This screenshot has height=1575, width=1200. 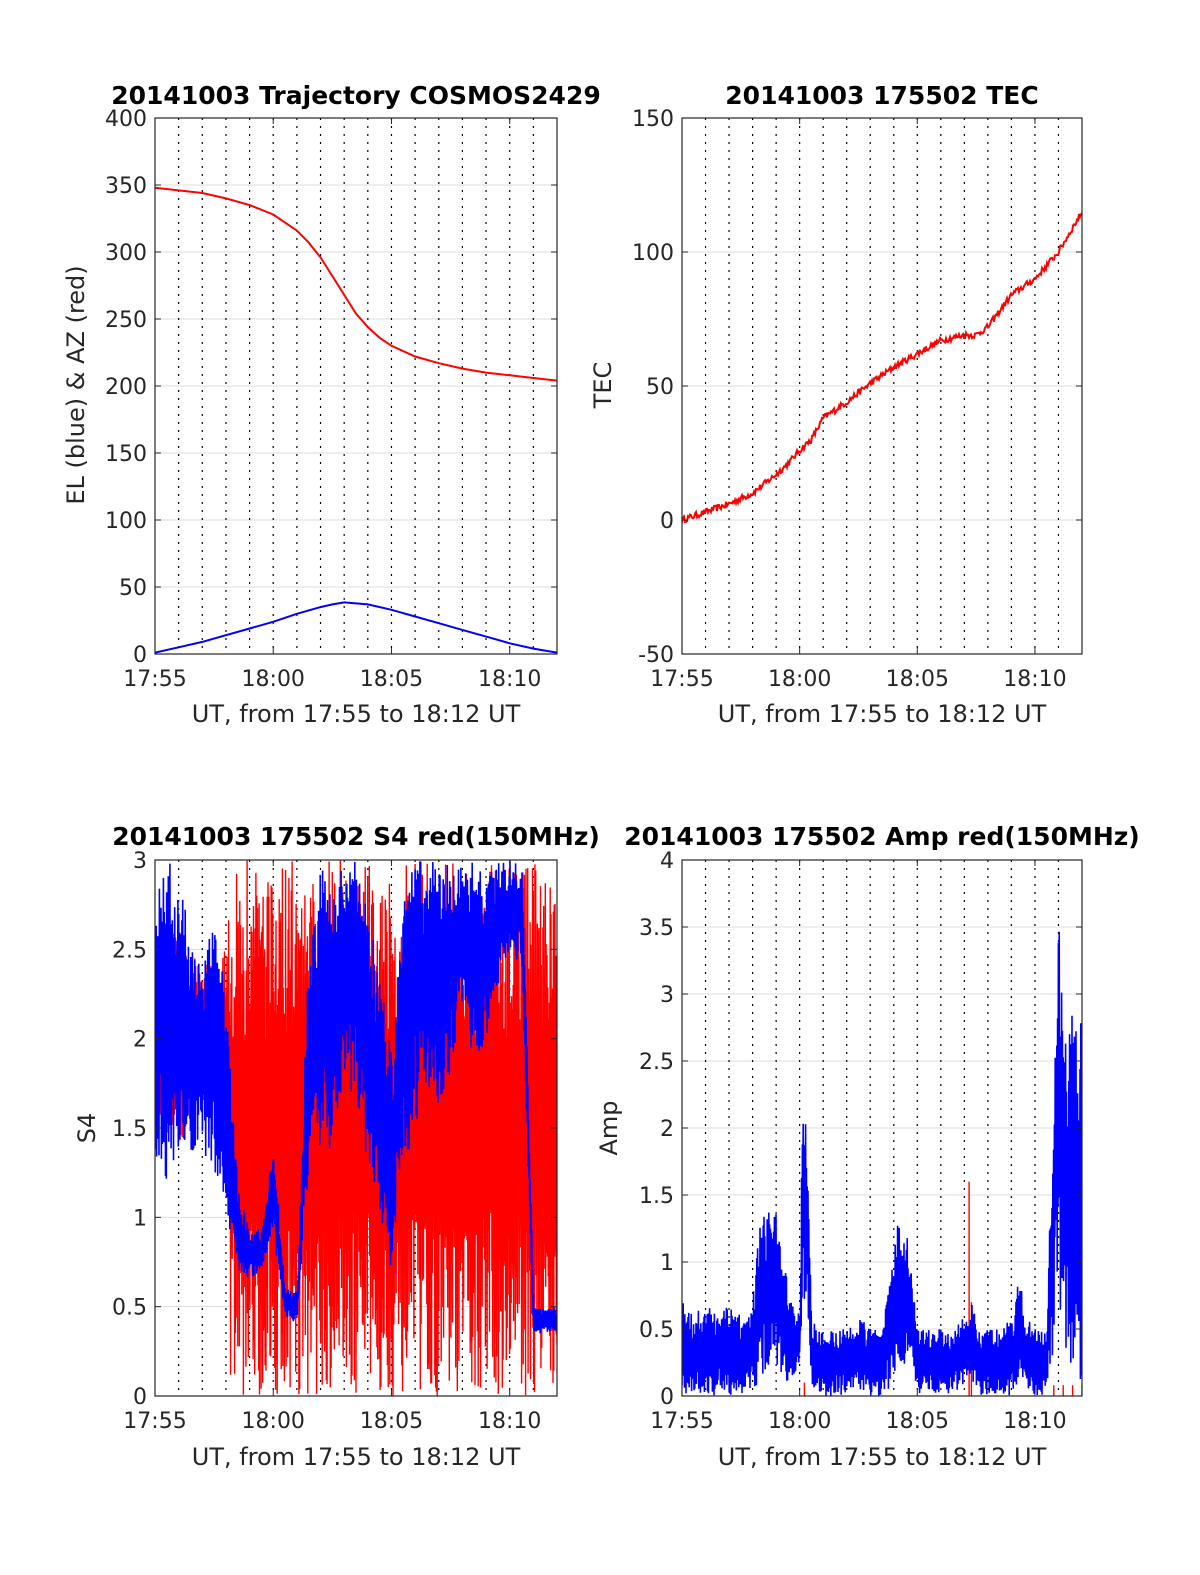 I want to click on amp-xtick-label-1: 18:00, so click(x=799, y=1421).